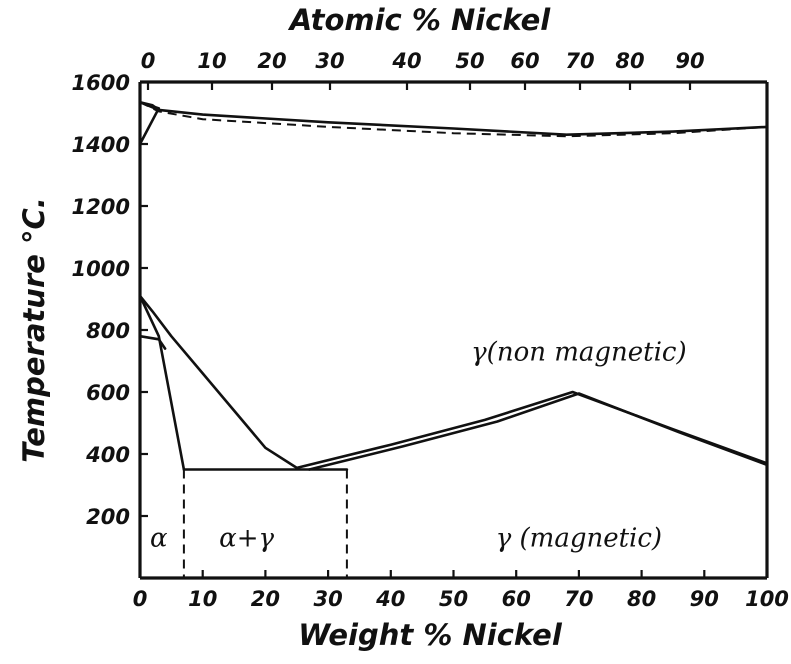  What do you see at coordinates (148, 61) in the screenshot?
I see `x-top-tick-label: 0` at bounding box center [148, 61].